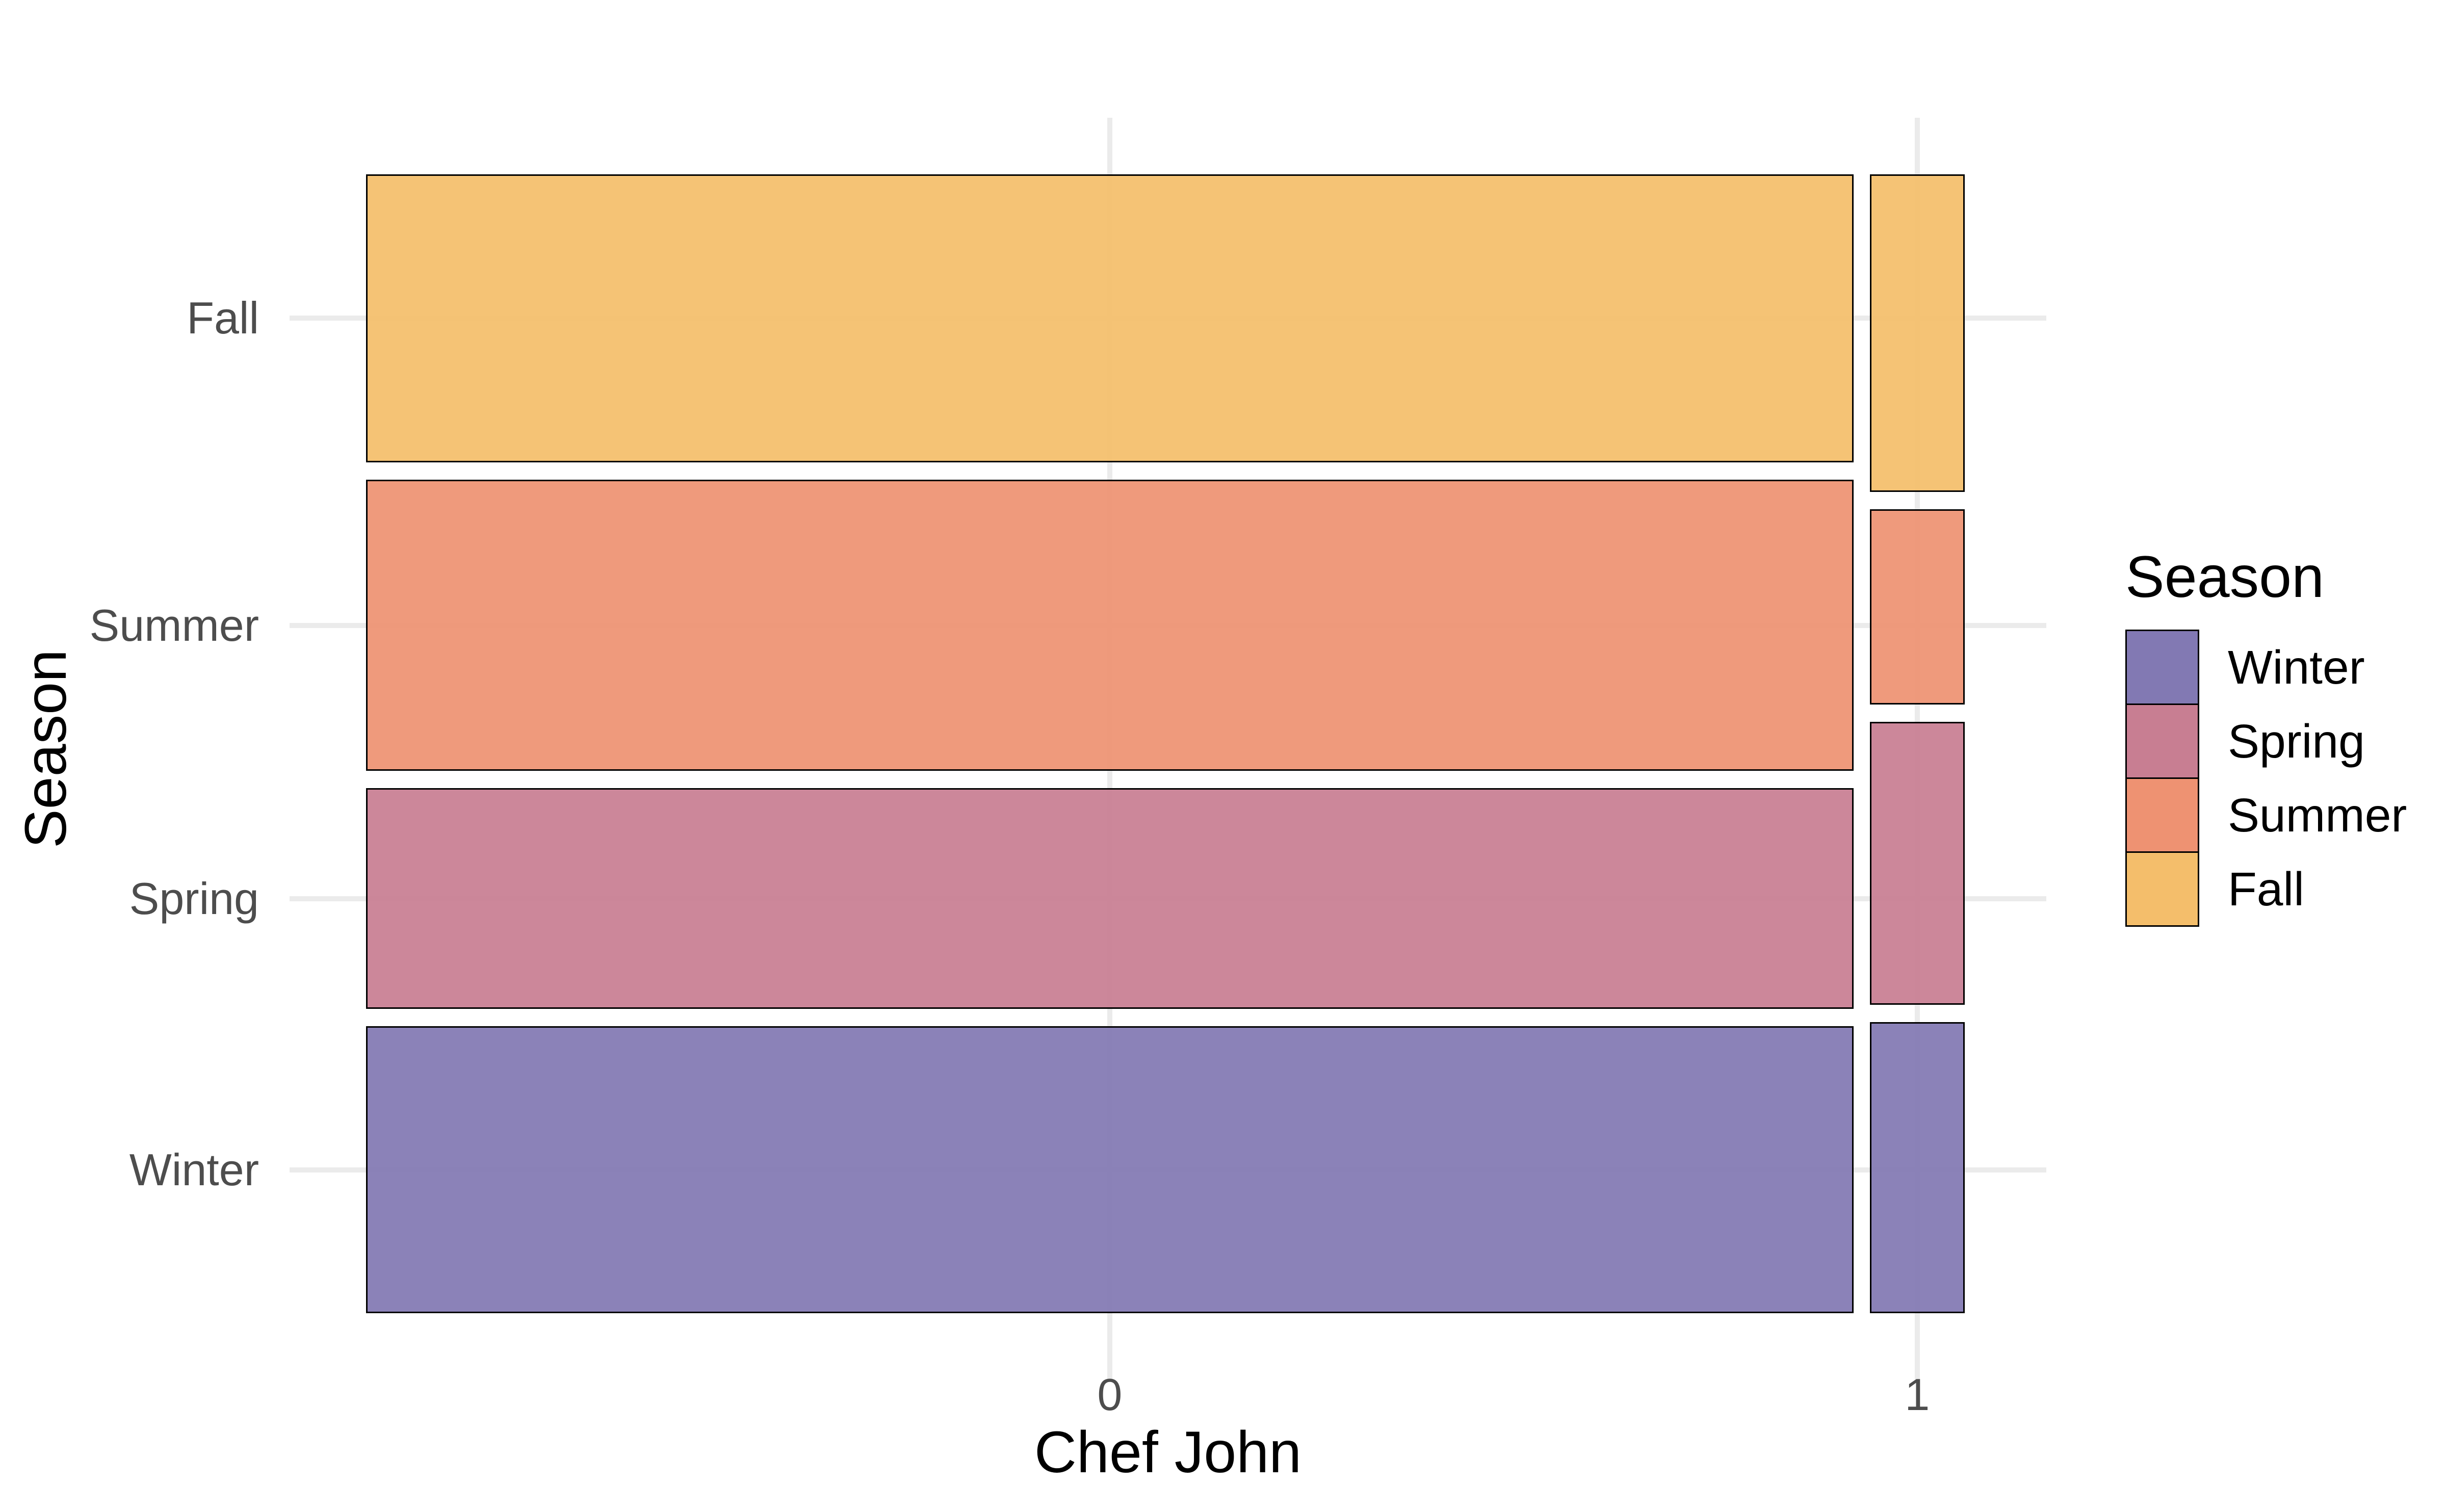 The height and width of the screenshot is (1512, 2447). Describe the element at coordinates (194, 898) in the screenshot. I see `y-tick-label-spring: Spring` at that location.